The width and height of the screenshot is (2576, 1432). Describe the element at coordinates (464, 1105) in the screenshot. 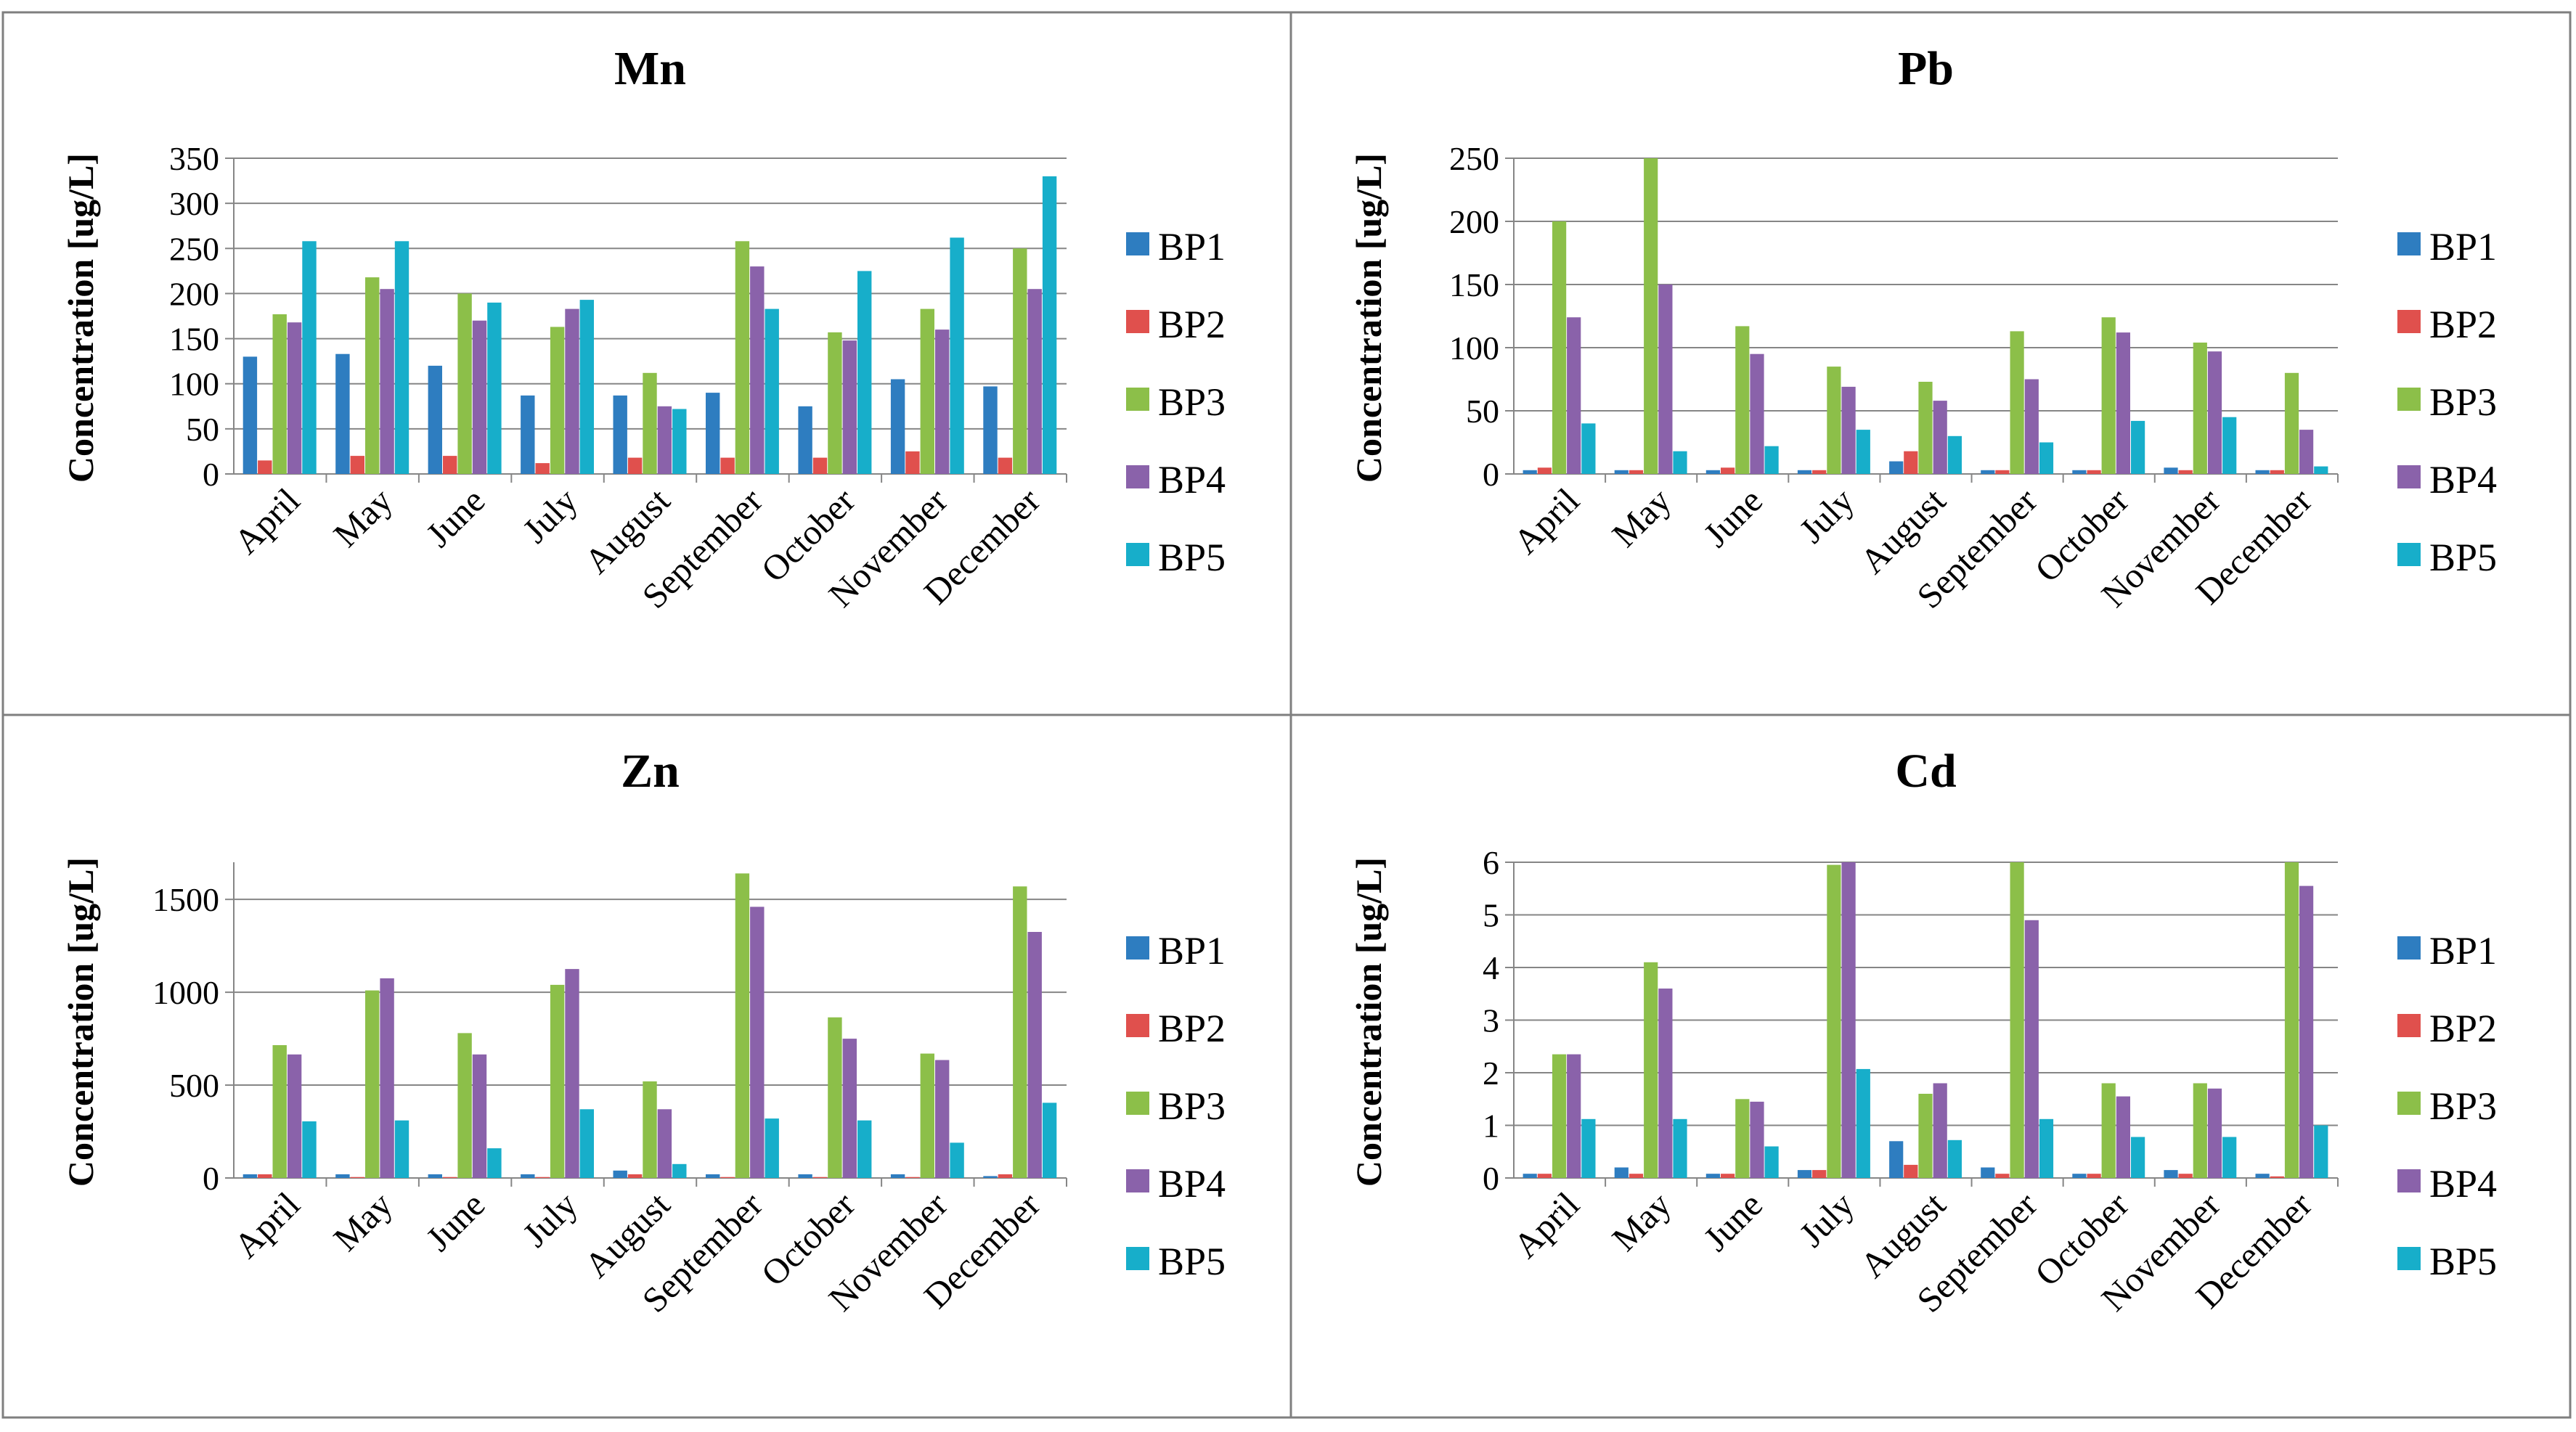

I see `bar-bp3-june` at that location.